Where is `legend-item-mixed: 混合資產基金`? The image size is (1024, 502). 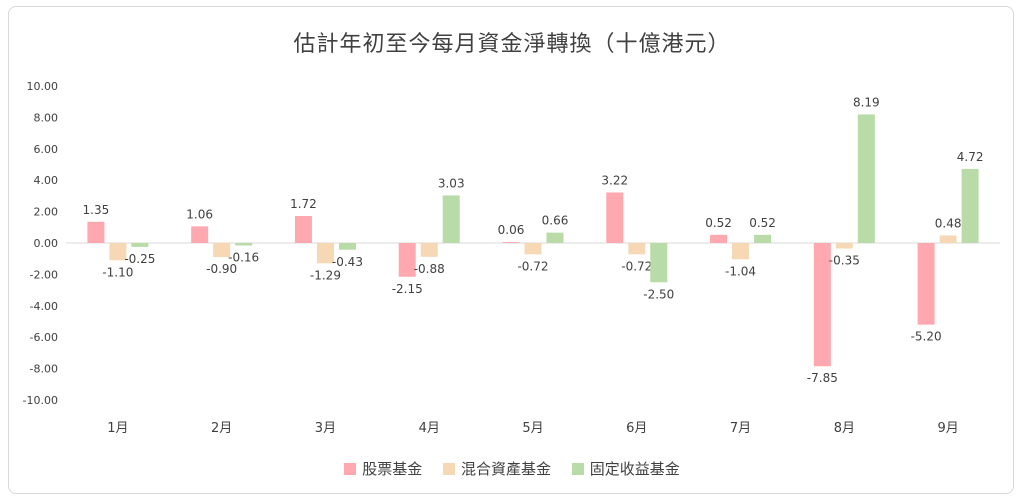 legend-item-mixed: 混合資產基金 is located at coordinates (496, 468).